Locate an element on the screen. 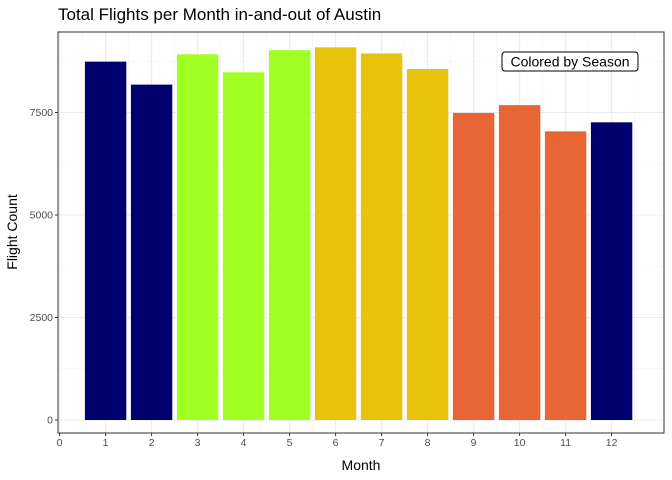 This screenshot has width=672, height=480. y-tick-label: 2500 is located at coordinates (42, 318).